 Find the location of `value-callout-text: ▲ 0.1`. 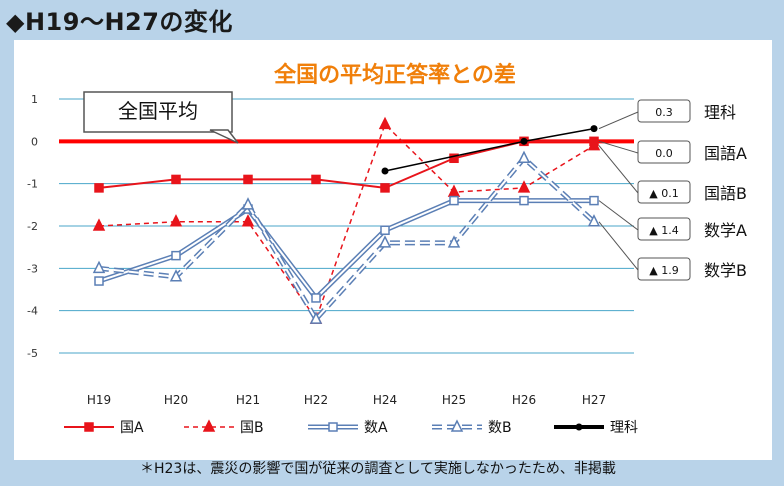

value-callout-text: ▲ 0.1 is located at coordinates (663, 193).